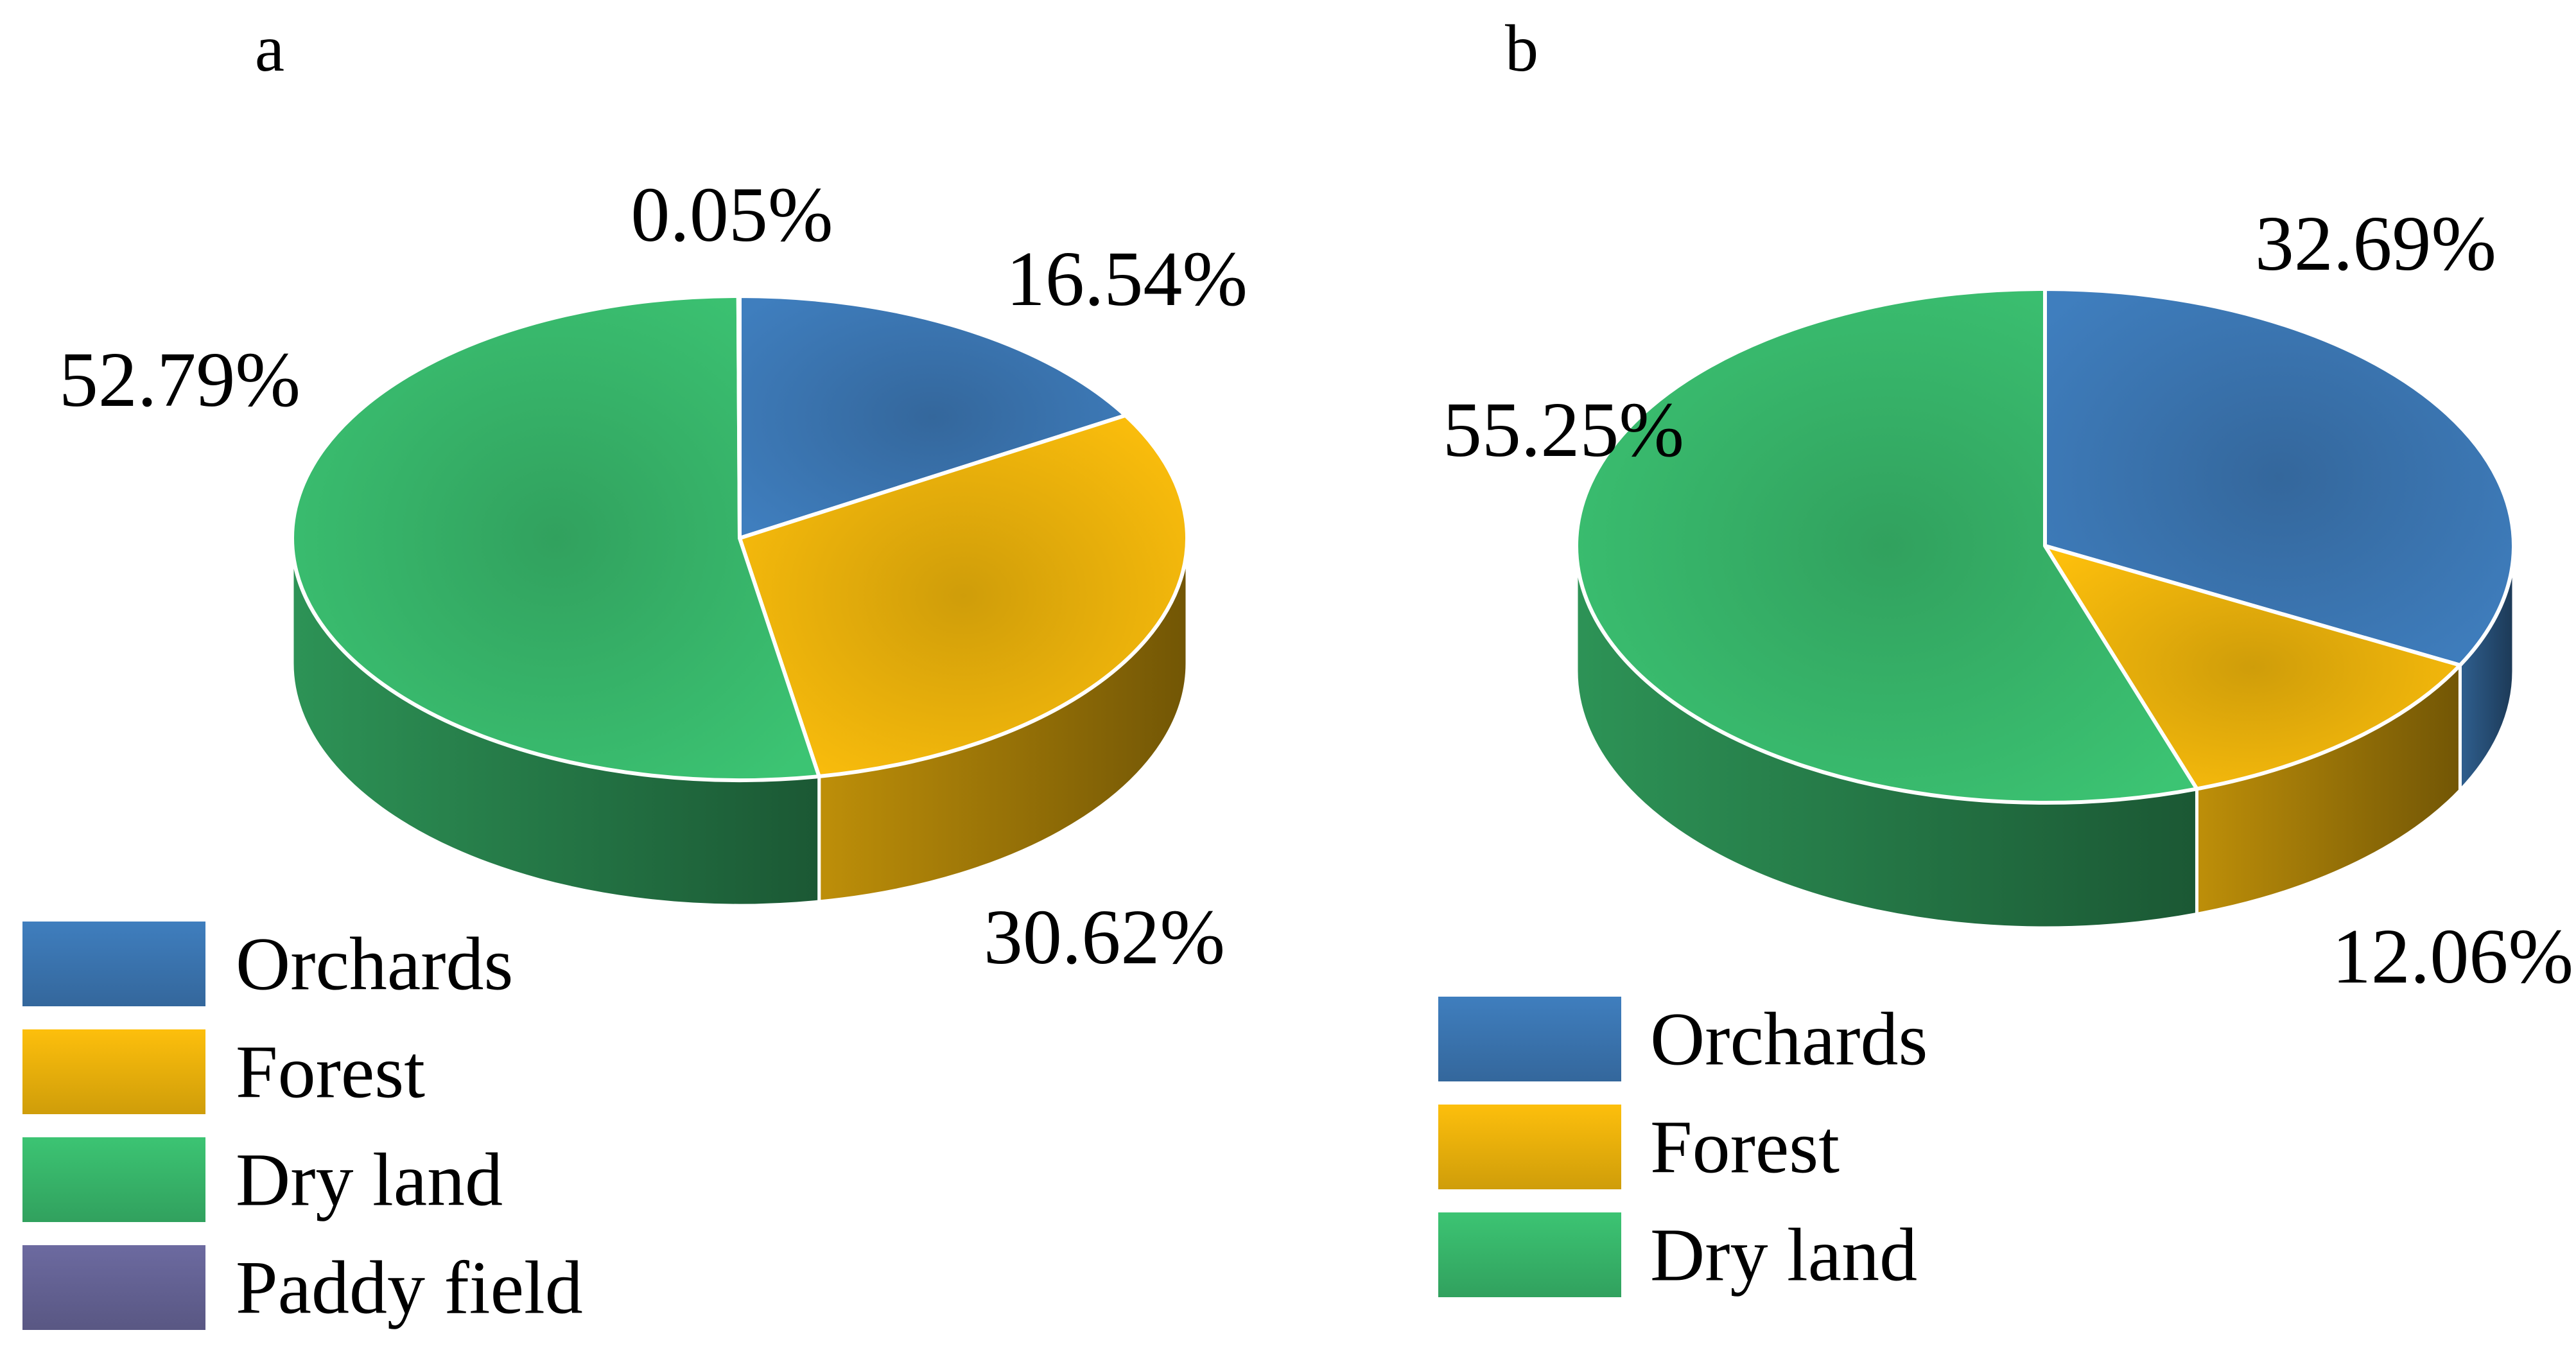 Image resolution: width=2576 pixels, height=1346 pixels. What do you see at coordinates (732, 214) in the screenshot?
I see `data-label-paddy-field: 0.05%` at bounding box center [732, 214].